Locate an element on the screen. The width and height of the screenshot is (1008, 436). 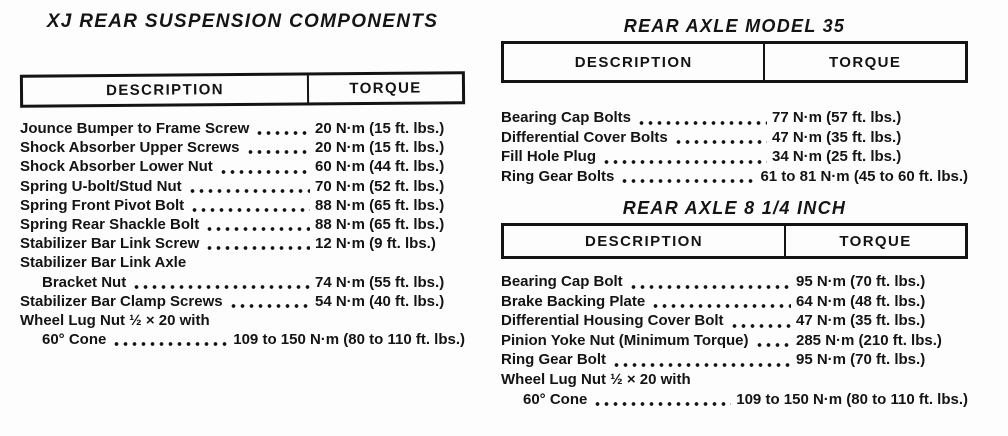
spec-row: Ring Gear Bolt 95 N·m (70 ft. lbs.) is located at coordinates (734, 360).